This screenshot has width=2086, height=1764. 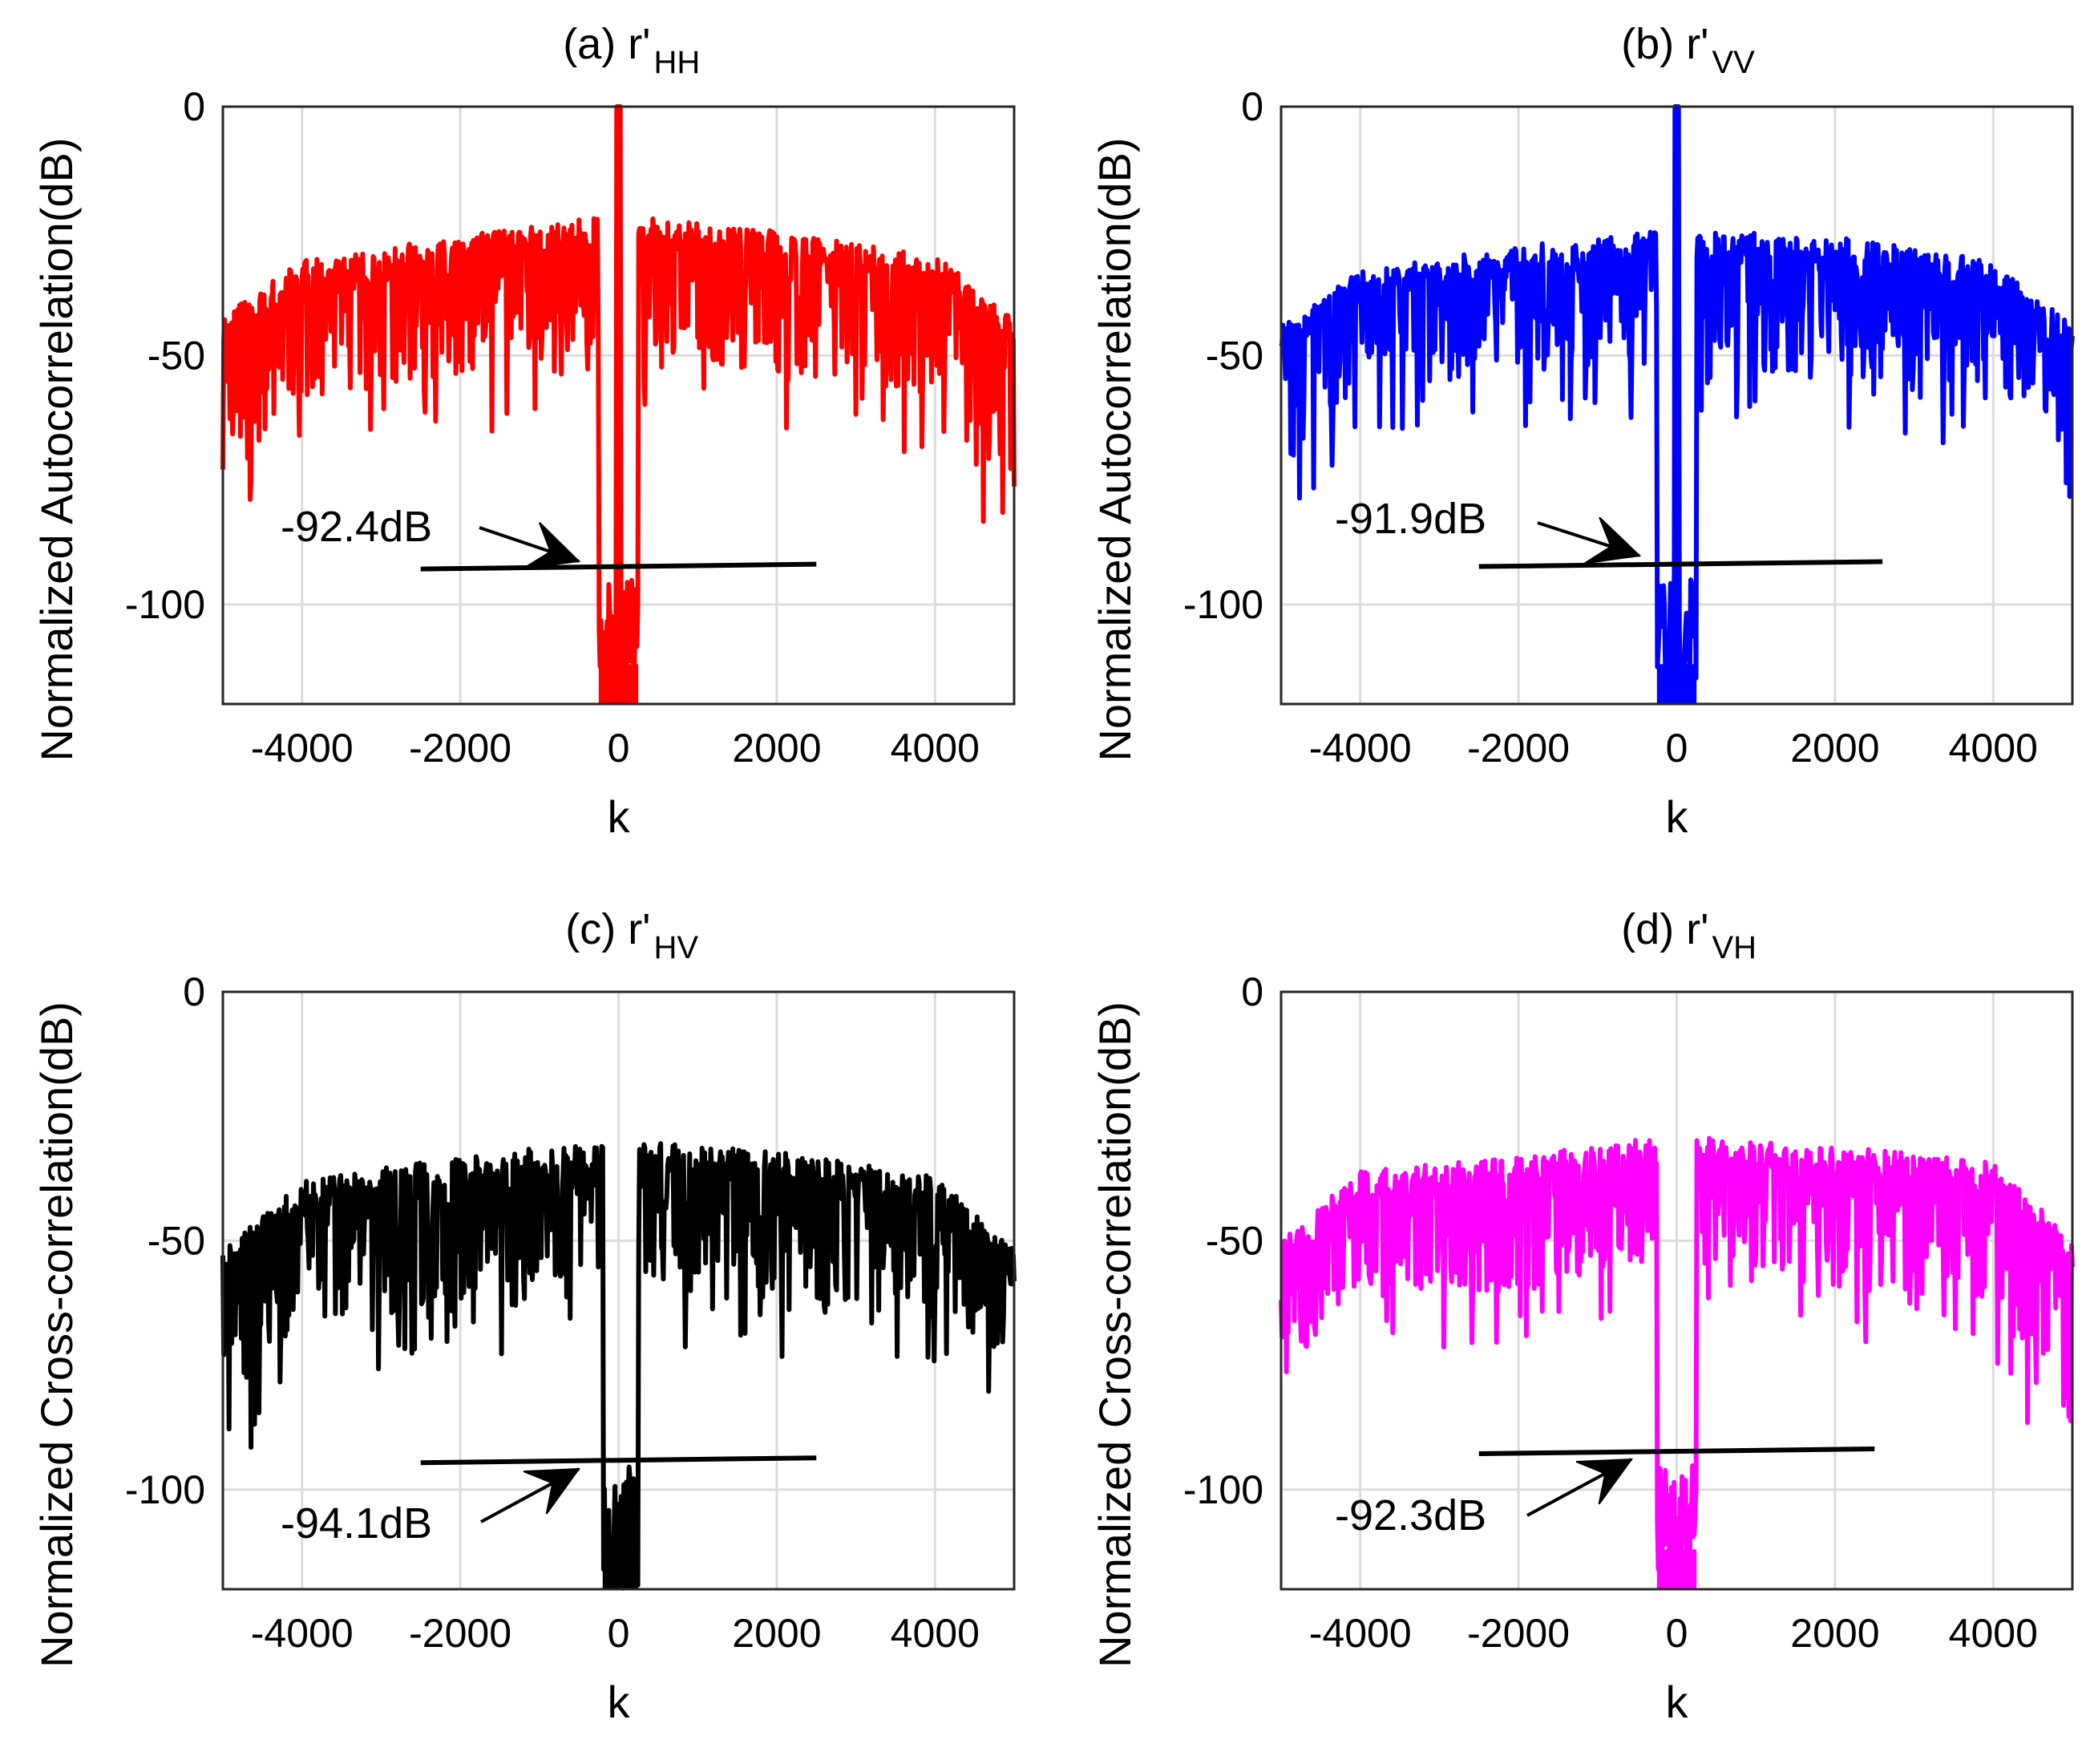 What do you see at coordinates (618, 1366) in the screenshot?
I see `series-line-c` at bounding box center [618, 1366].